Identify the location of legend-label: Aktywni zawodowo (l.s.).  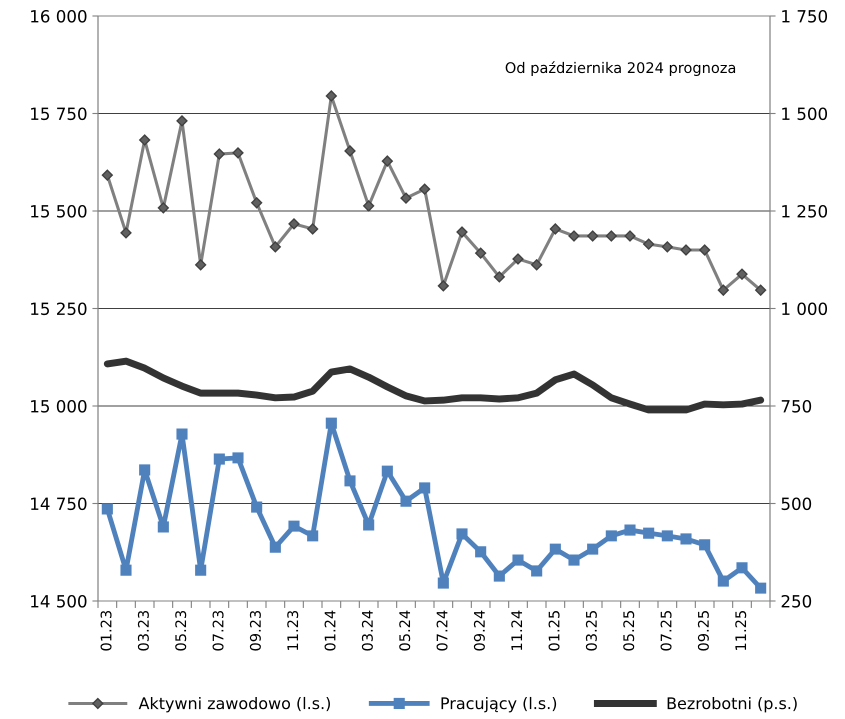
(234, 704).